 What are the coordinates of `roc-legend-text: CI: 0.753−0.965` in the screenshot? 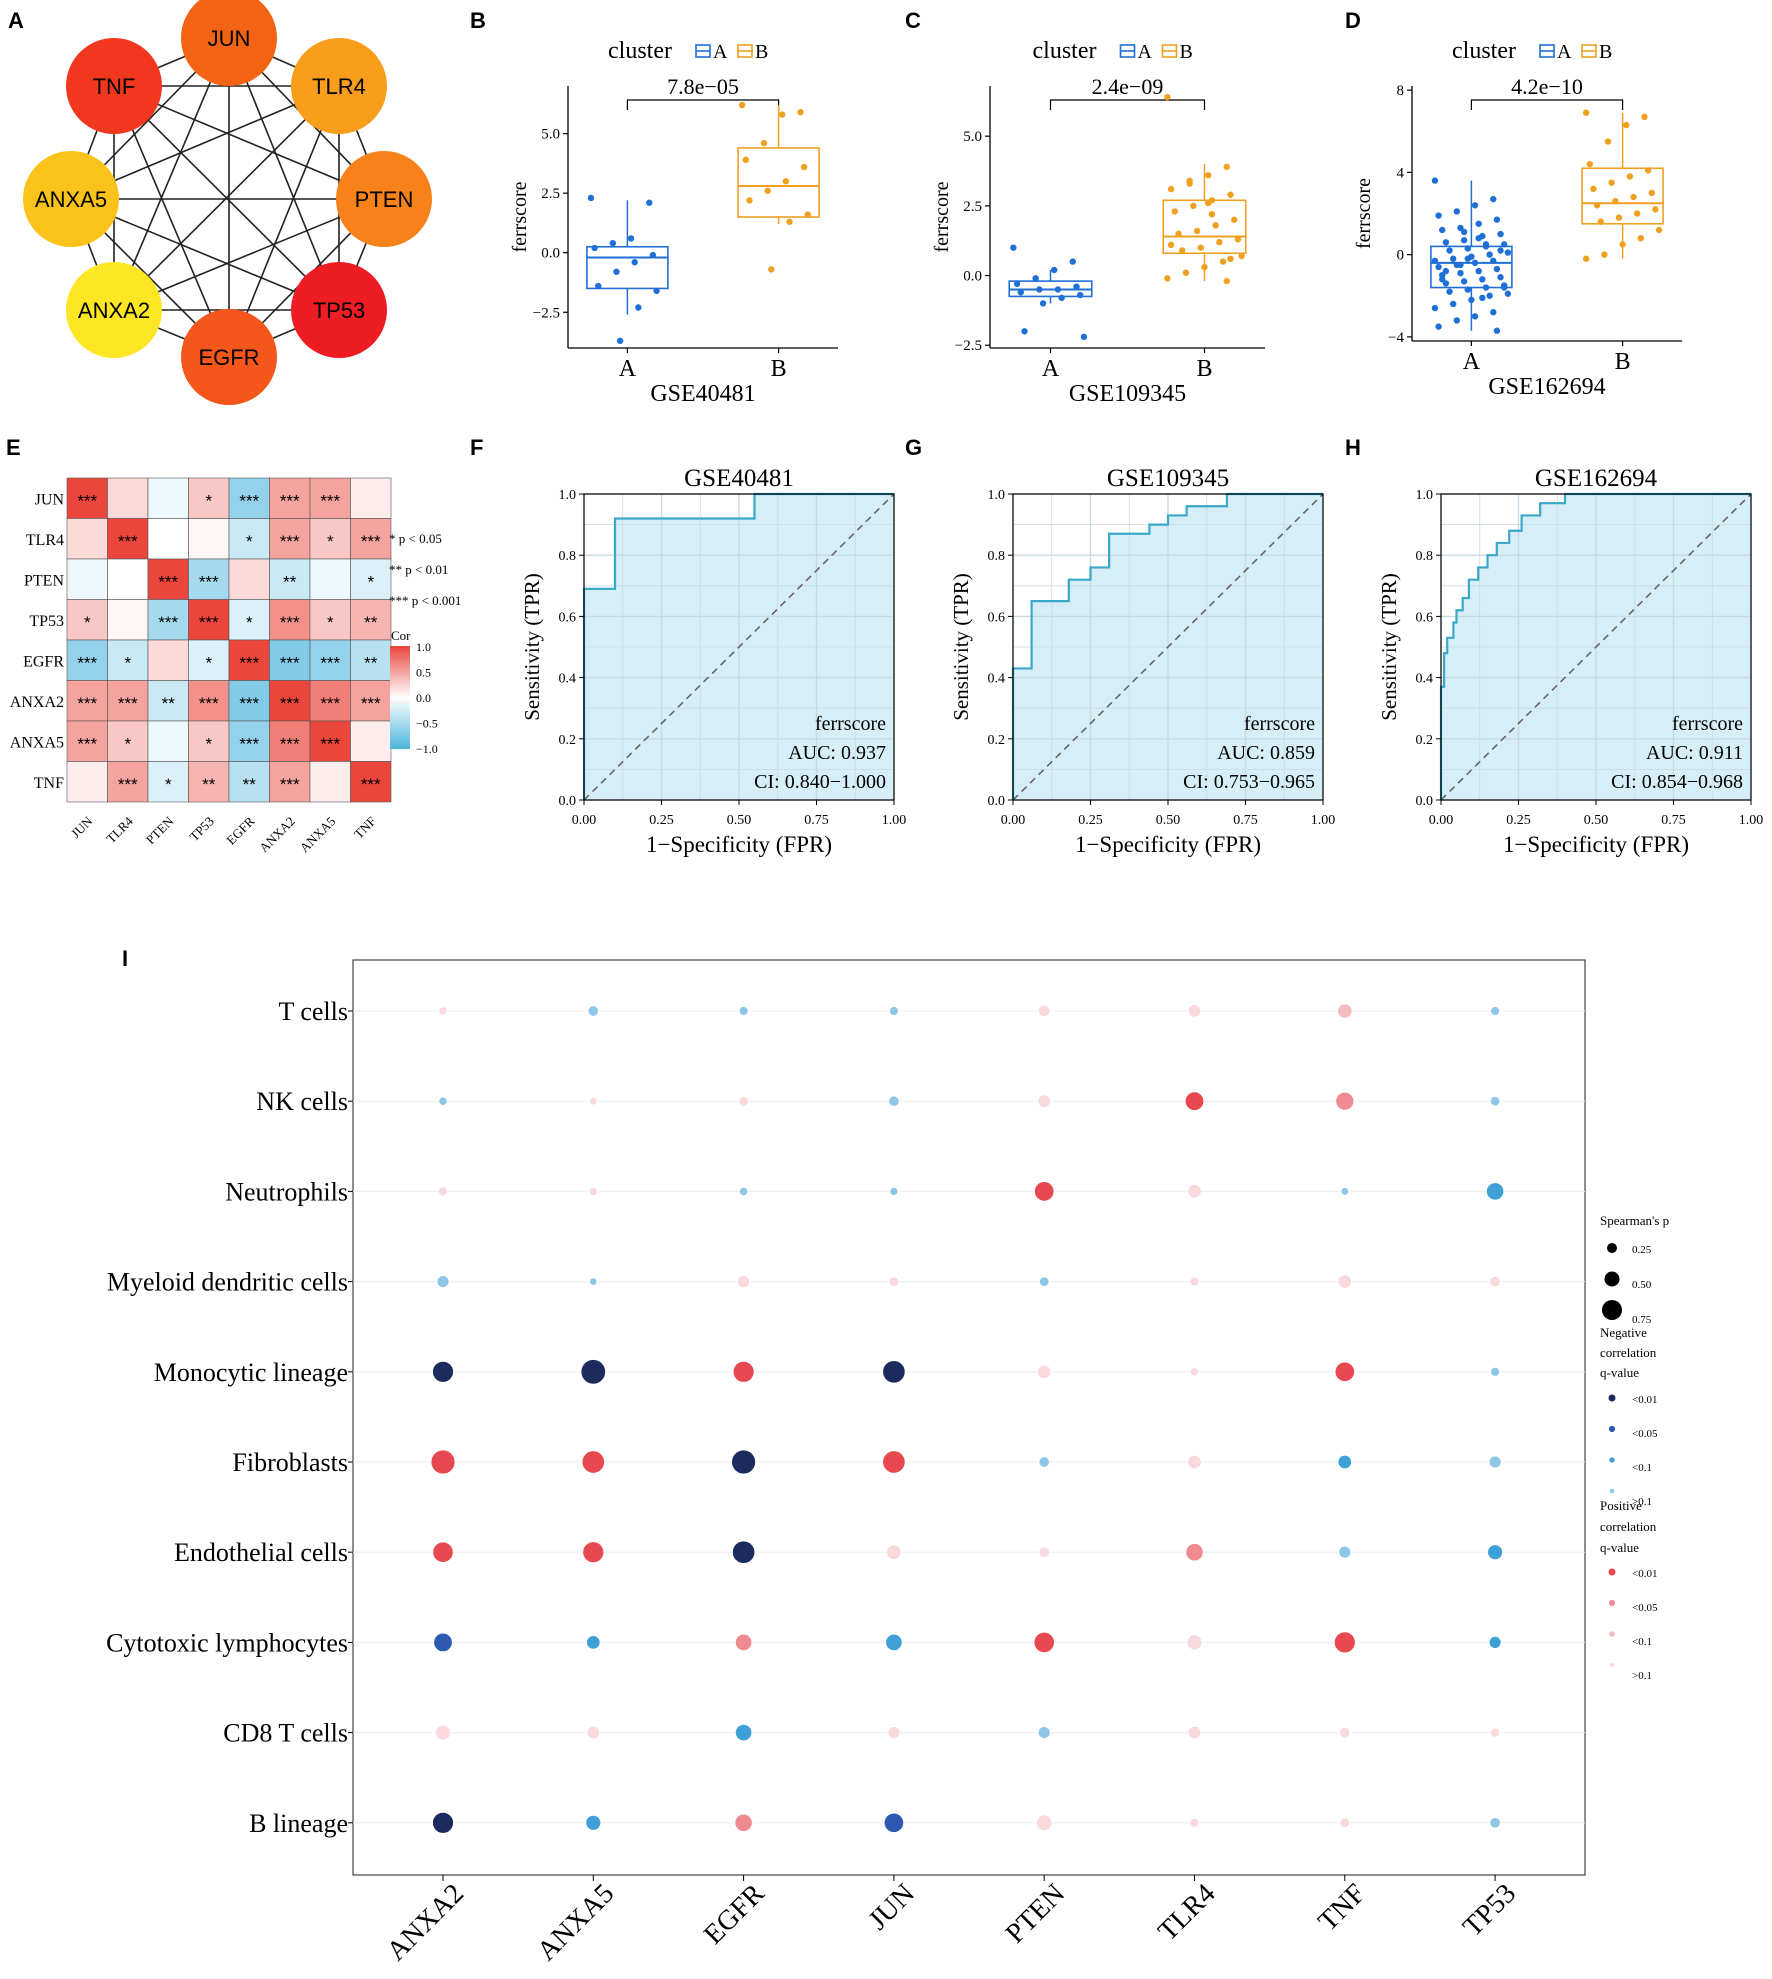 It's located at (1249, 782).